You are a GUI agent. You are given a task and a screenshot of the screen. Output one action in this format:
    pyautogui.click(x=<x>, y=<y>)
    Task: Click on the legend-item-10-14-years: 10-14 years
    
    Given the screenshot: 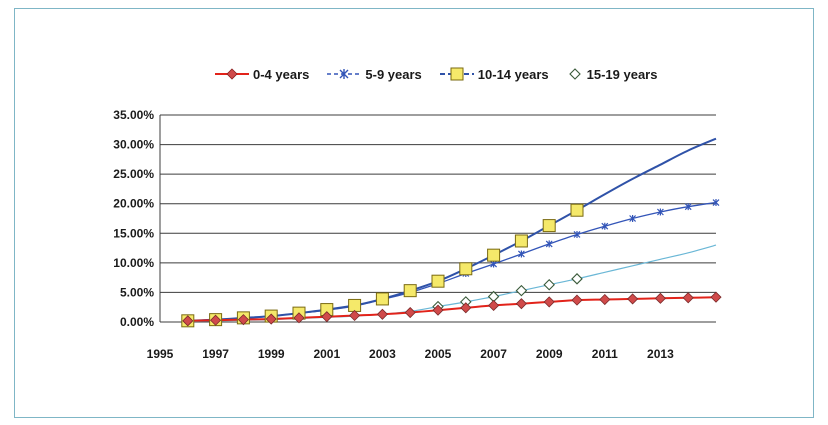 What is the action you would take?
    pyautogui.click(x=494, y=74)
    